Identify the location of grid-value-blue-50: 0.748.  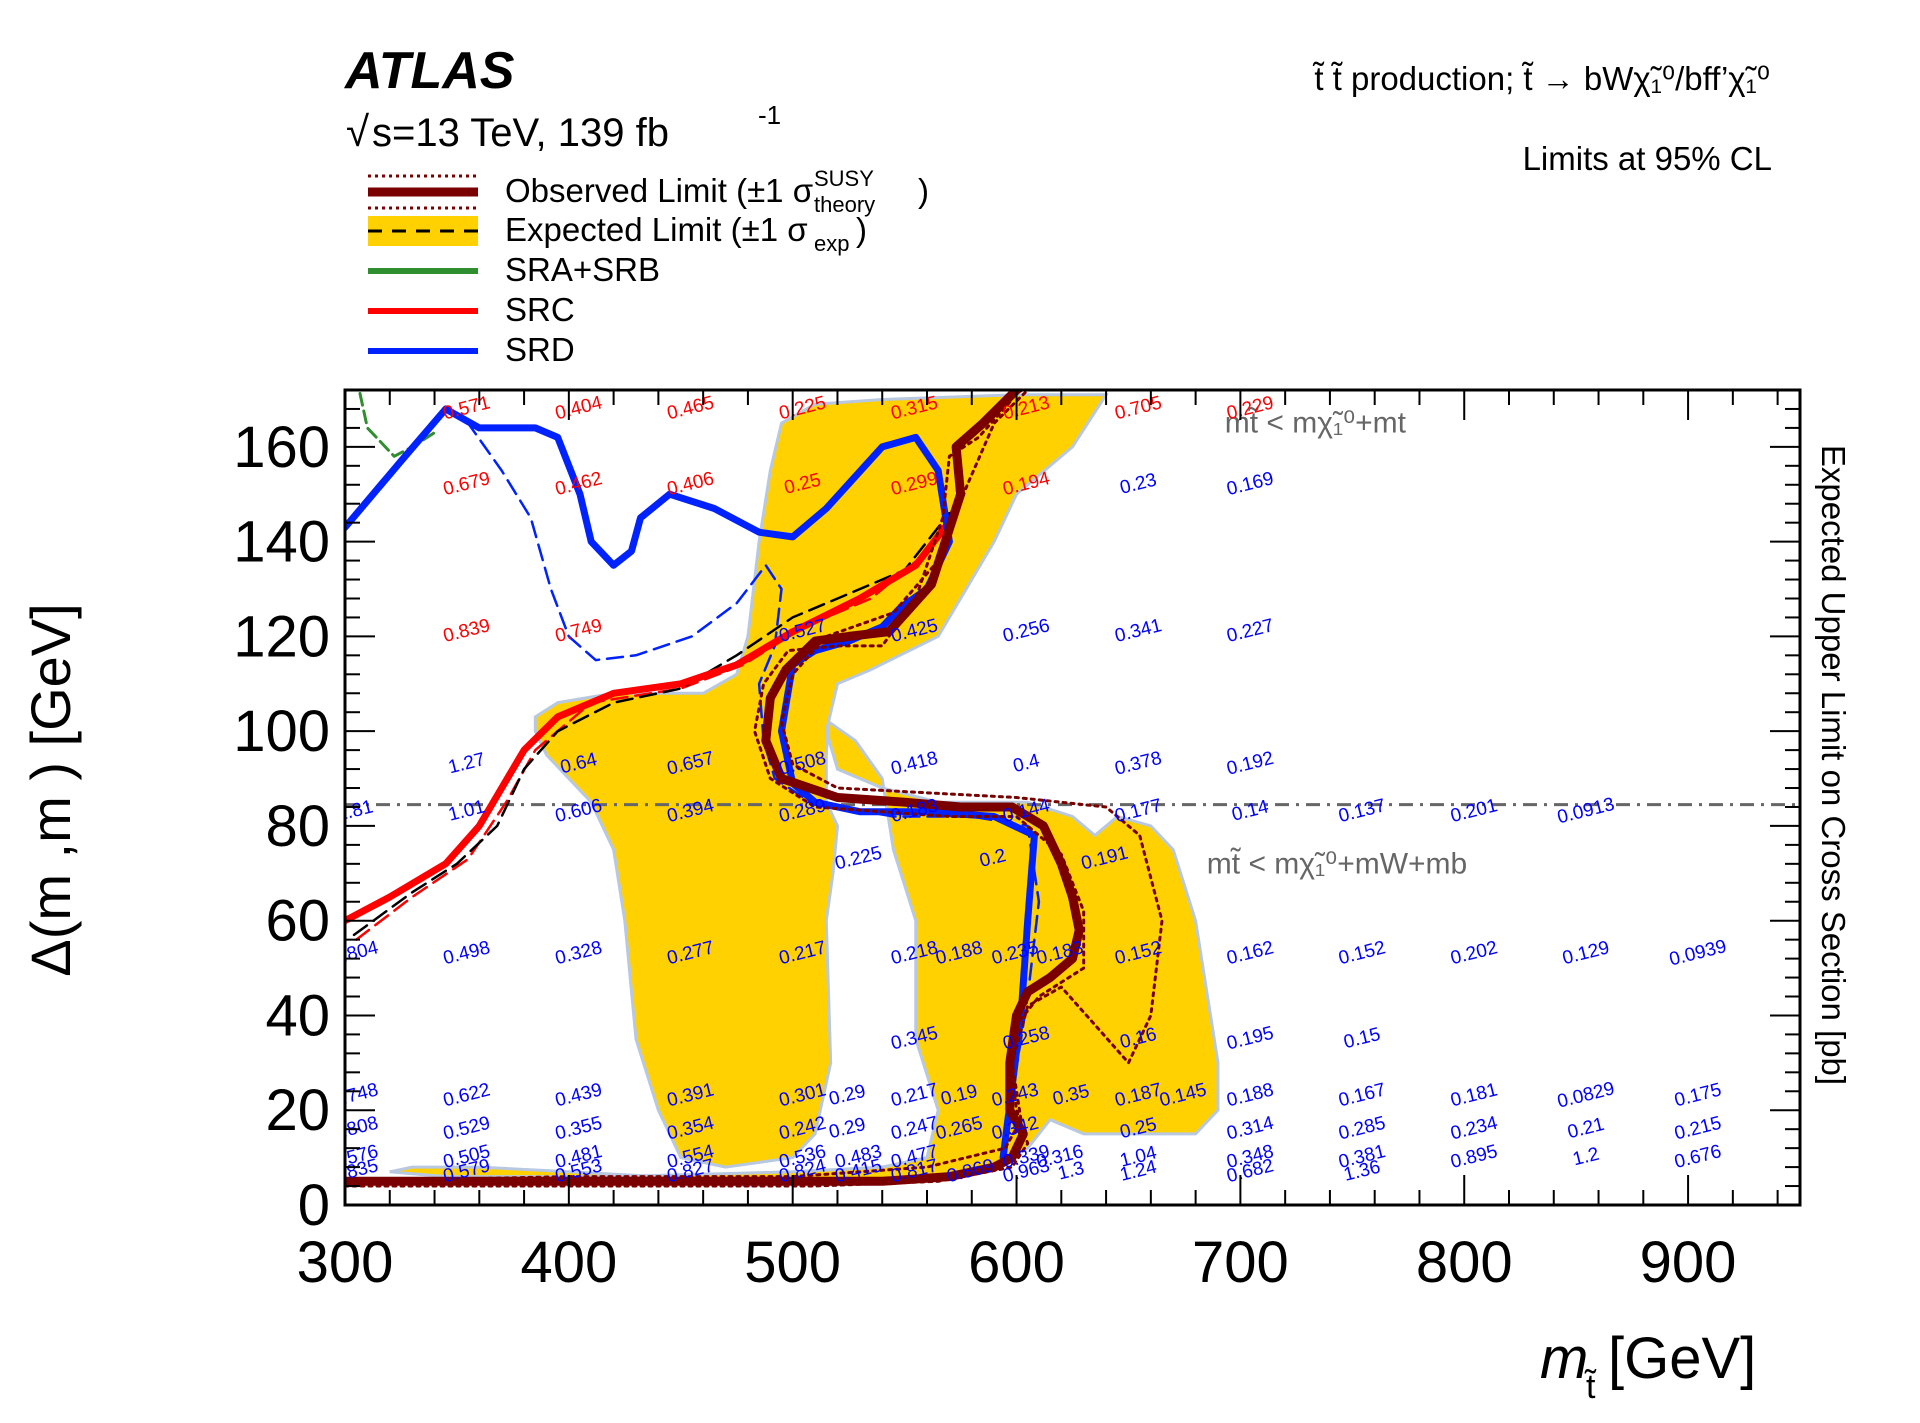
(354, 1095).